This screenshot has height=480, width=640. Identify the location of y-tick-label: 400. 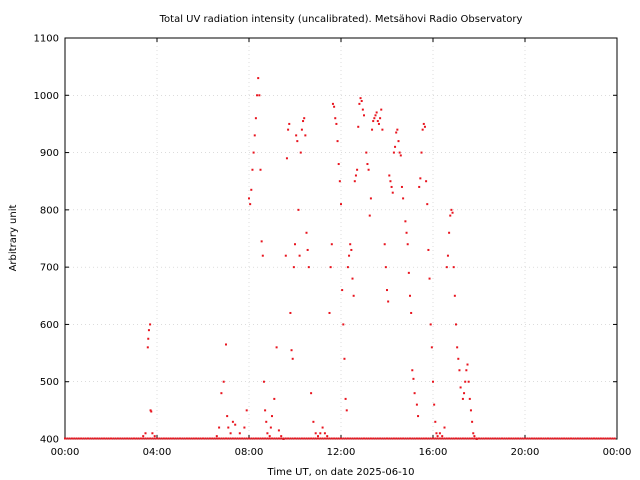
(49, 440).